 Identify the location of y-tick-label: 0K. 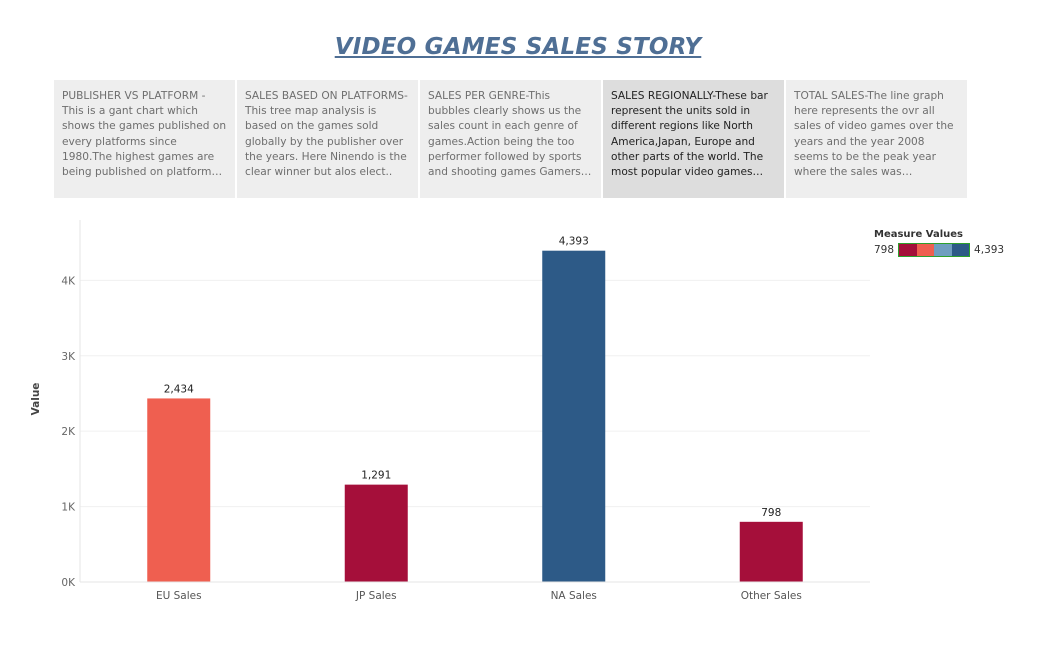
(68, 583).